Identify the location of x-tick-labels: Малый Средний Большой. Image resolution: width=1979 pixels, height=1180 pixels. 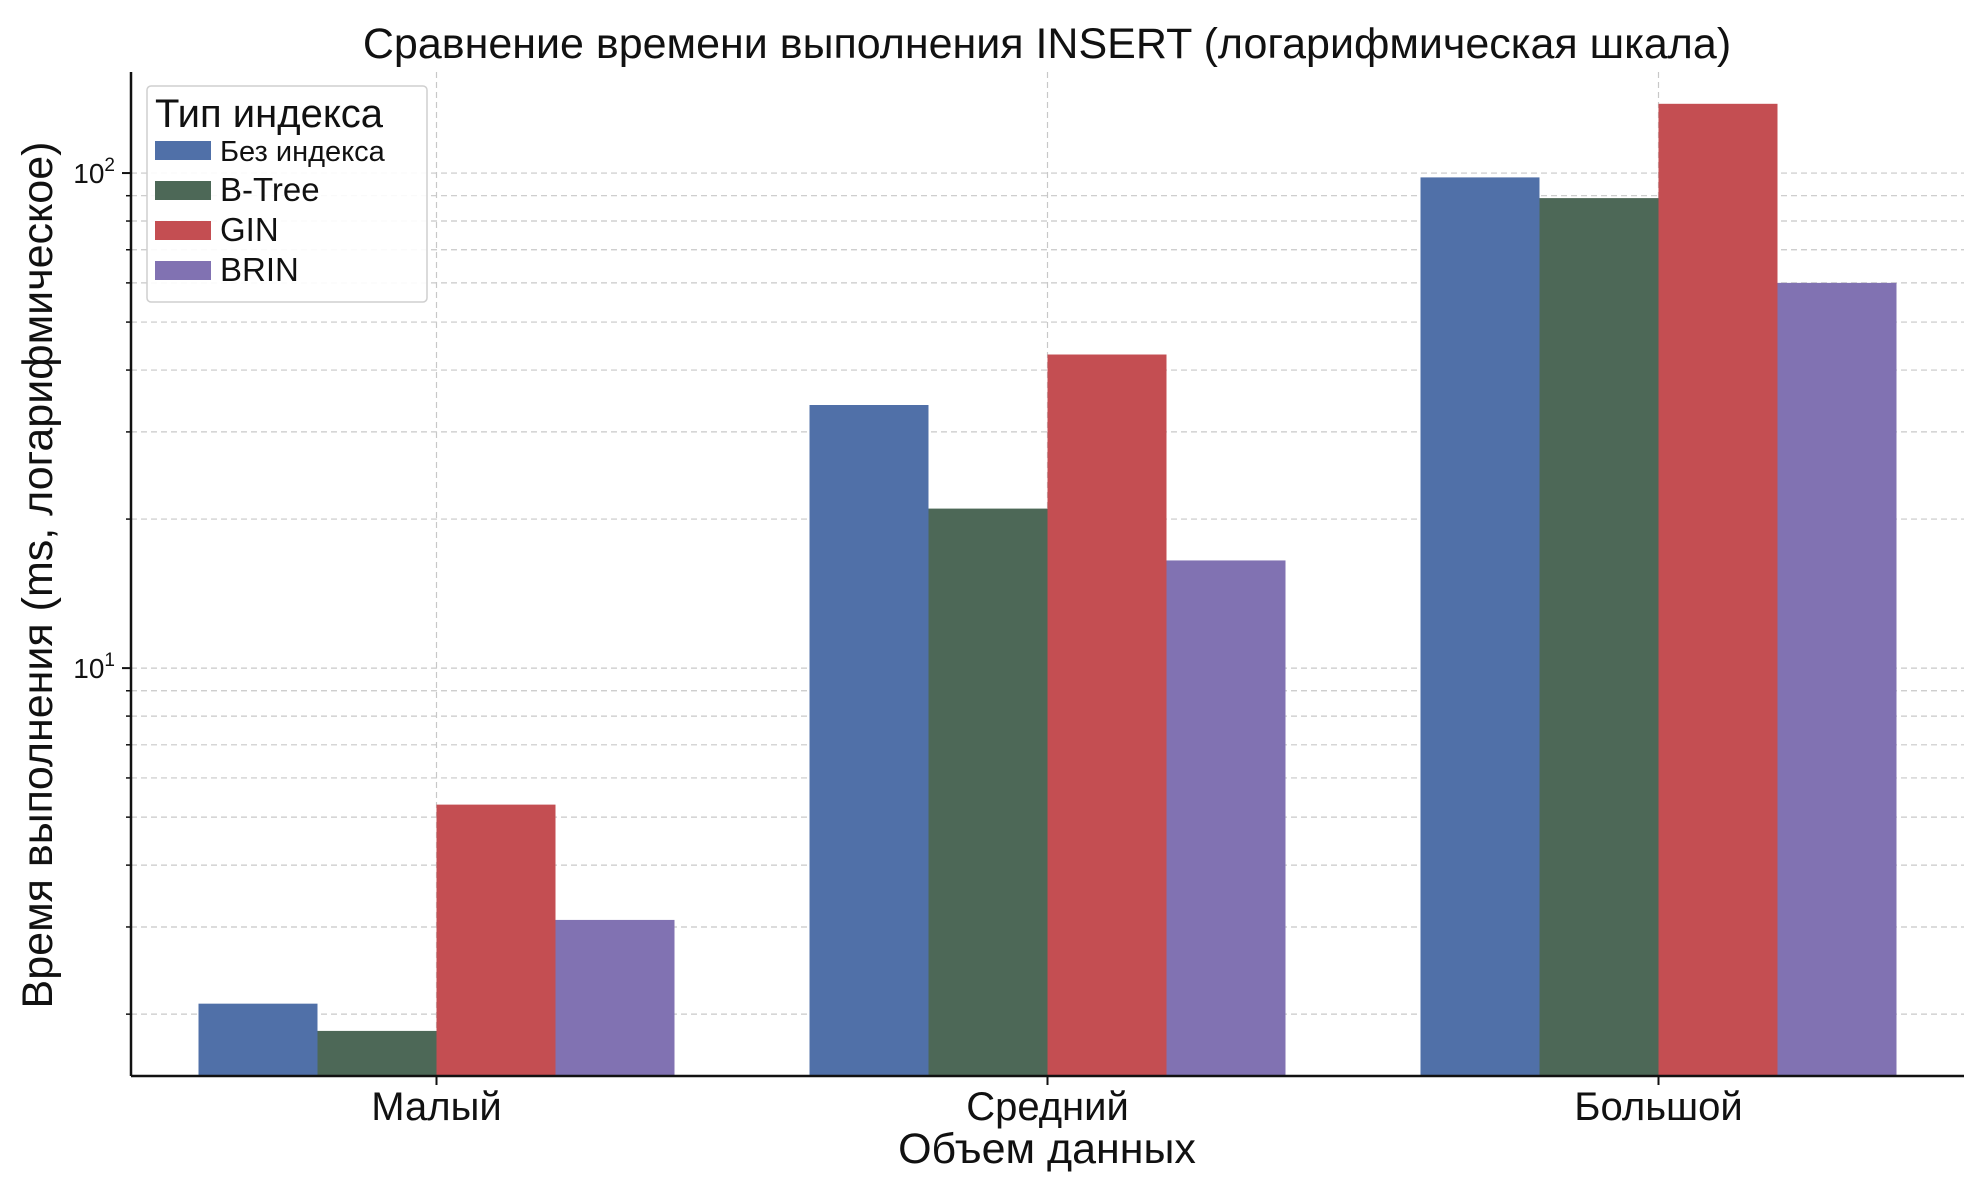
(1056, 1107).